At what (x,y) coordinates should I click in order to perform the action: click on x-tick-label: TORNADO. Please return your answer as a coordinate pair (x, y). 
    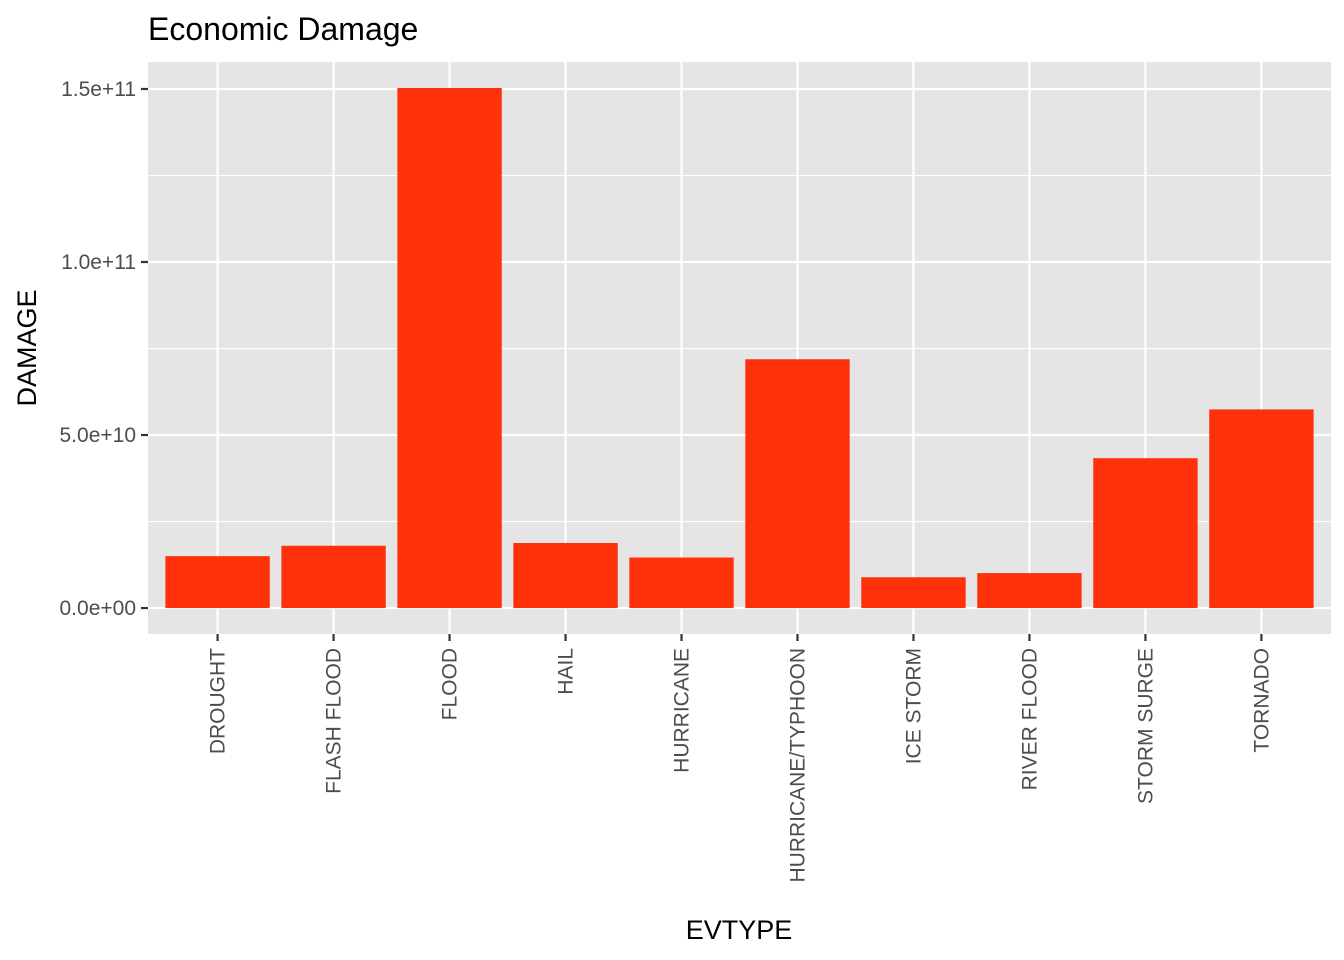
    Looking at the image, I should click on (1261, 700).